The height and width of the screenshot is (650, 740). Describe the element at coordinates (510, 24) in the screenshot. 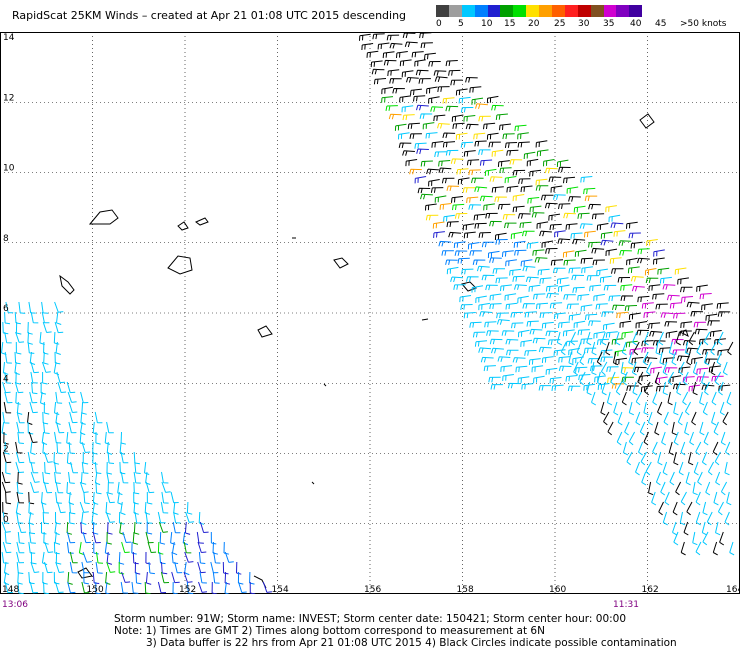

I see `legend-label: 15` at that location.